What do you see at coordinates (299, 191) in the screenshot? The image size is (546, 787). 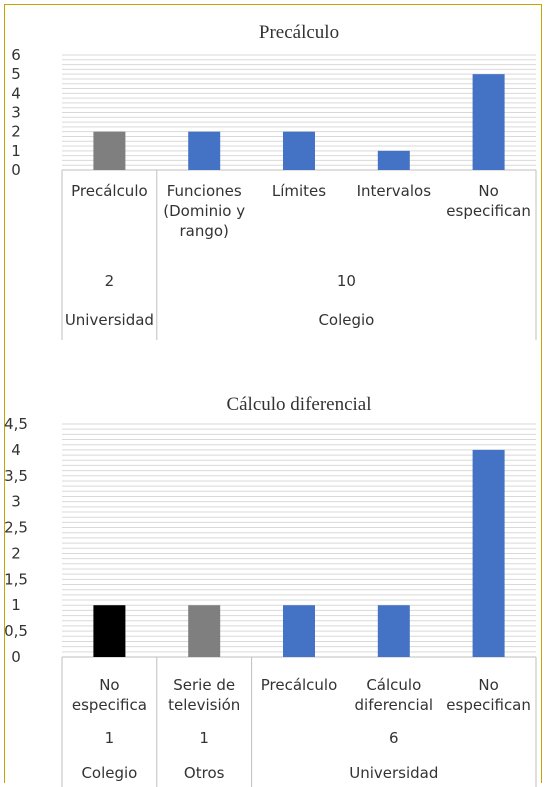 I see `category-label: Límites` at bounding box center [299, 191].